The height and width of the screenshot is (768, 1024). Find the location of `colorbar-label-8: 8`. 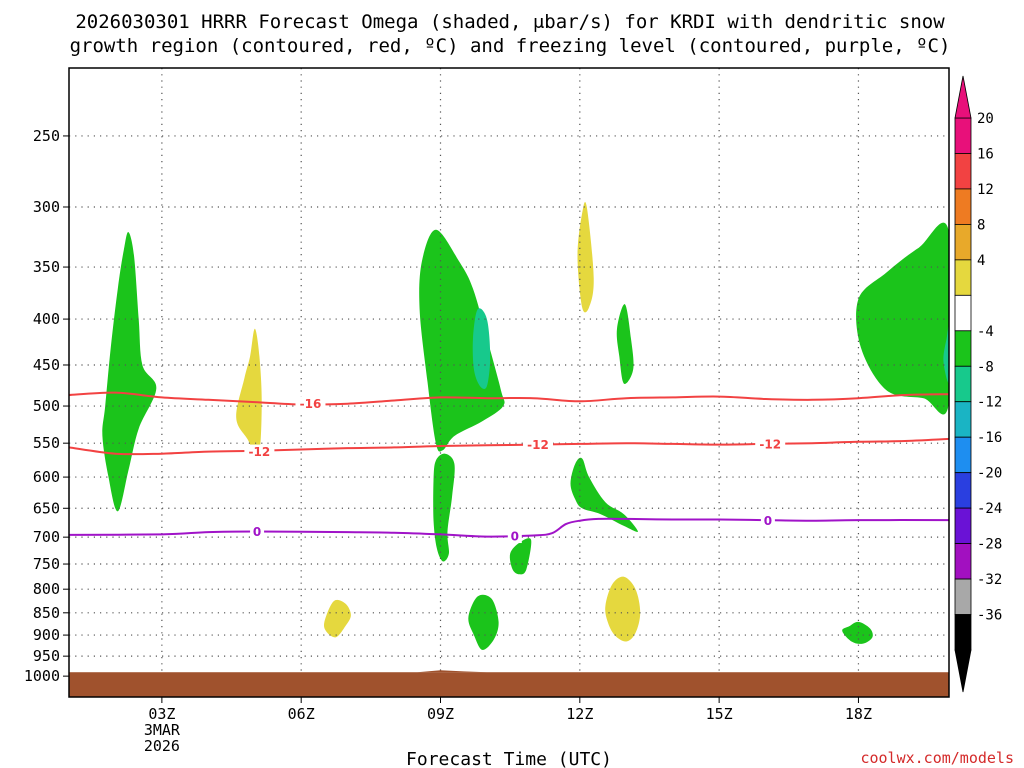

colorbar-label-8: 8 is located at coordinates (981, 225).